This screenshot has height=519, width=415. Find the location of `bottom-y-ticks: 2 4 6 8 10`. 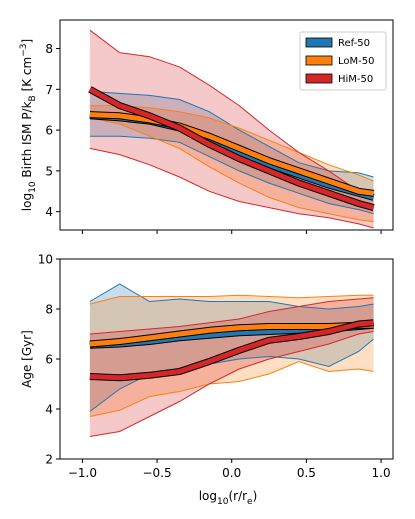

bottom-y-ticks: 2 4 6 8 10 is located at coordinates (49, 360).